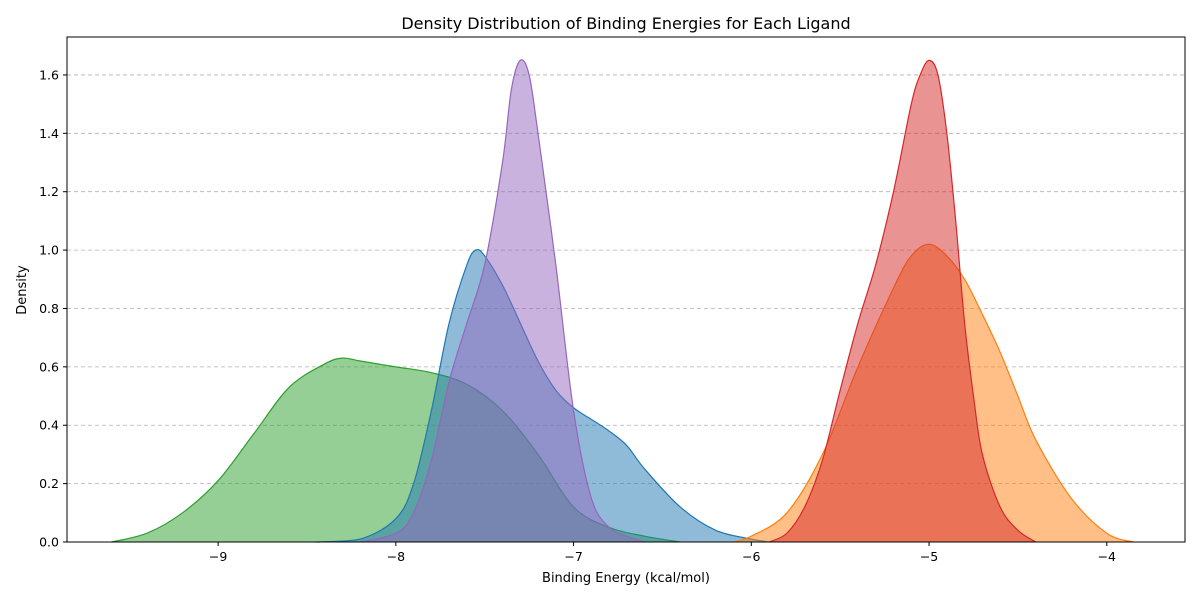 Image resolution: width=1200 pixels, height=600 pixels. What do you see at coordinates (49, 133) in the screenshot?
I see `y-tick-label: 1.4` at bounding box center [49, 133].